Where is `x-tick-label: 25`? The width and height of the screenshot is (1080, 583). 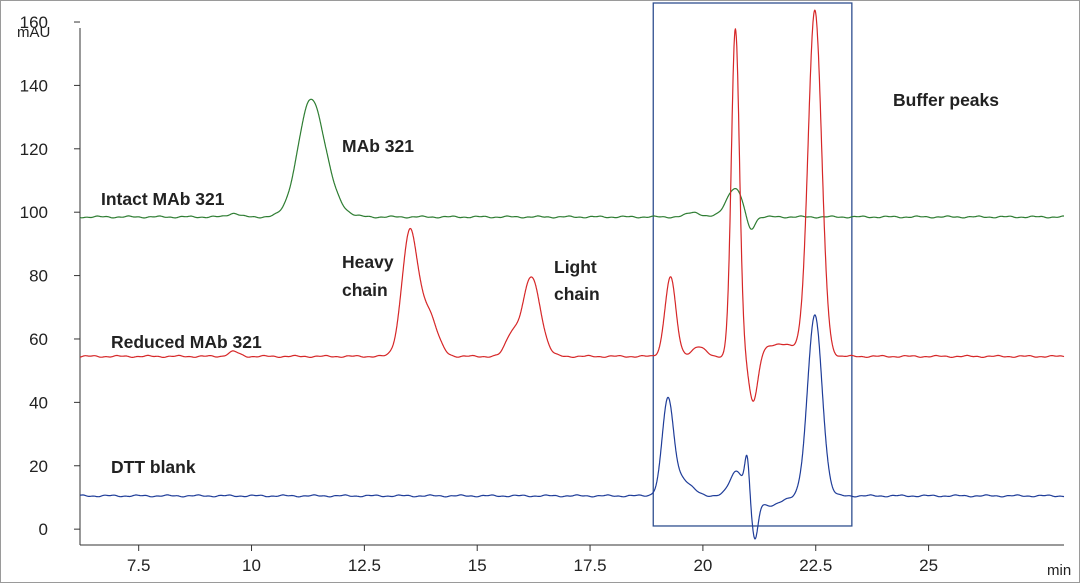 x-tick-label: 25 is located at coordinates (928, 565).